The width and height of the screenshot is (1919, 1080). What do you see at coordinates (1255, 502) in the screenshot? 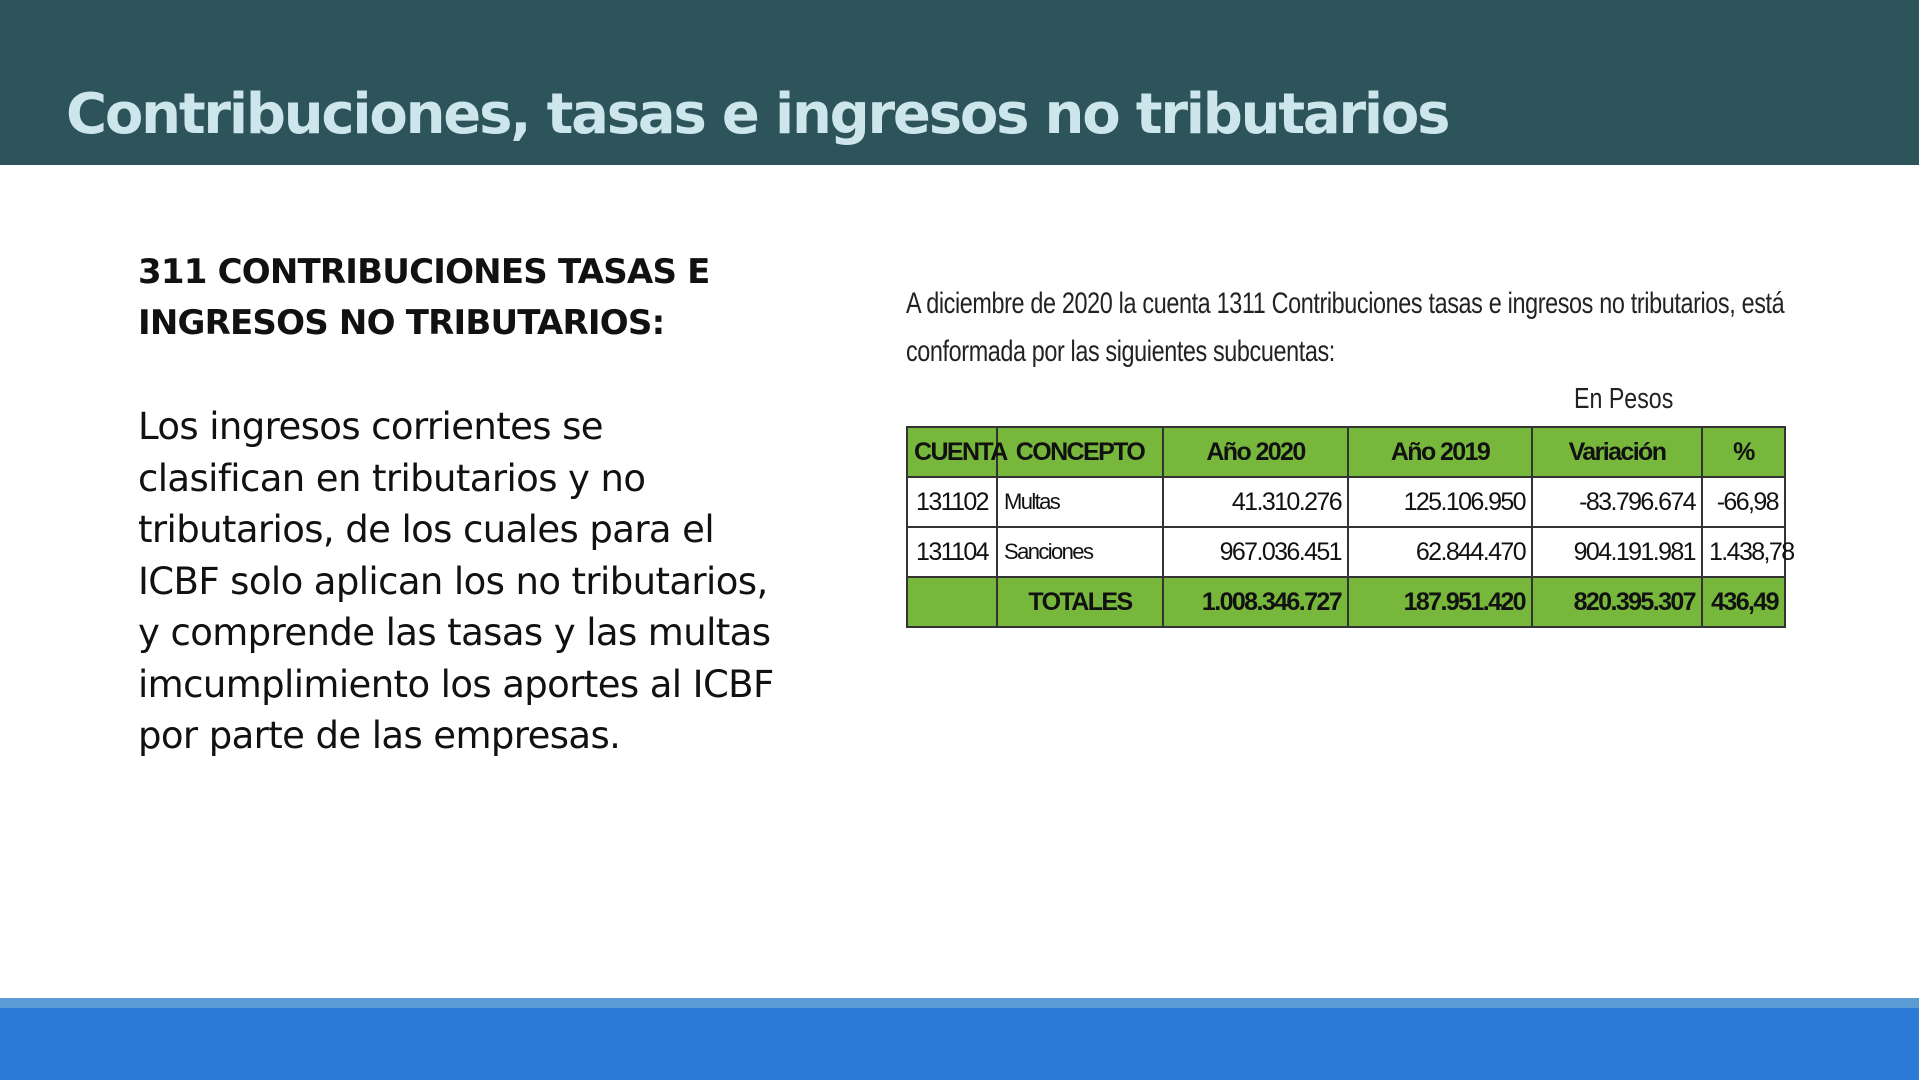
I see `cell-year-2020: 41.310.276` at bounding box center [1255, 502].